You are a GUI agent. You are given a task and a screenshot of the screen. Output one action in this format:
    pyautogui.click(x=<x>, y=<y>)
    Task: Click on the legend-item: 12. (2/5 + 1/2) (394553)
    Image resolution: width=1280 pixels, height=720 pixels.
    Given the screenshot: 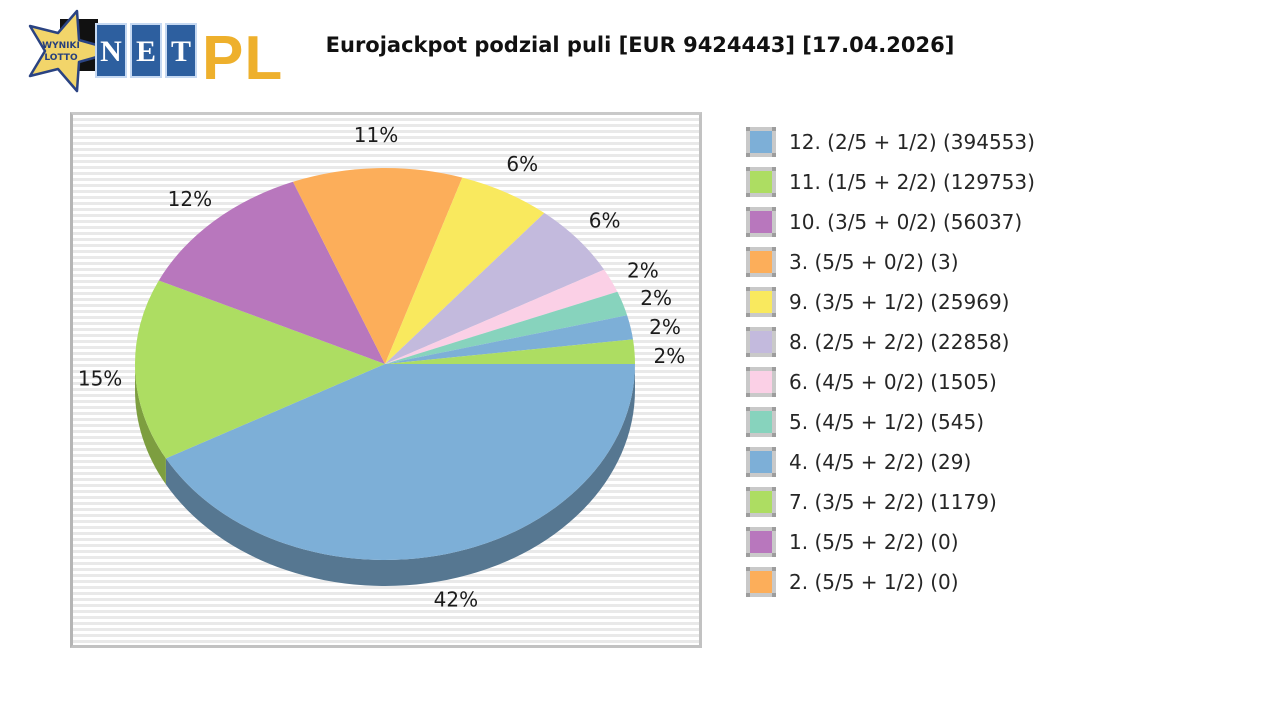 What is the action you would take?
    pyautogui.click(x=890, y=142)
    